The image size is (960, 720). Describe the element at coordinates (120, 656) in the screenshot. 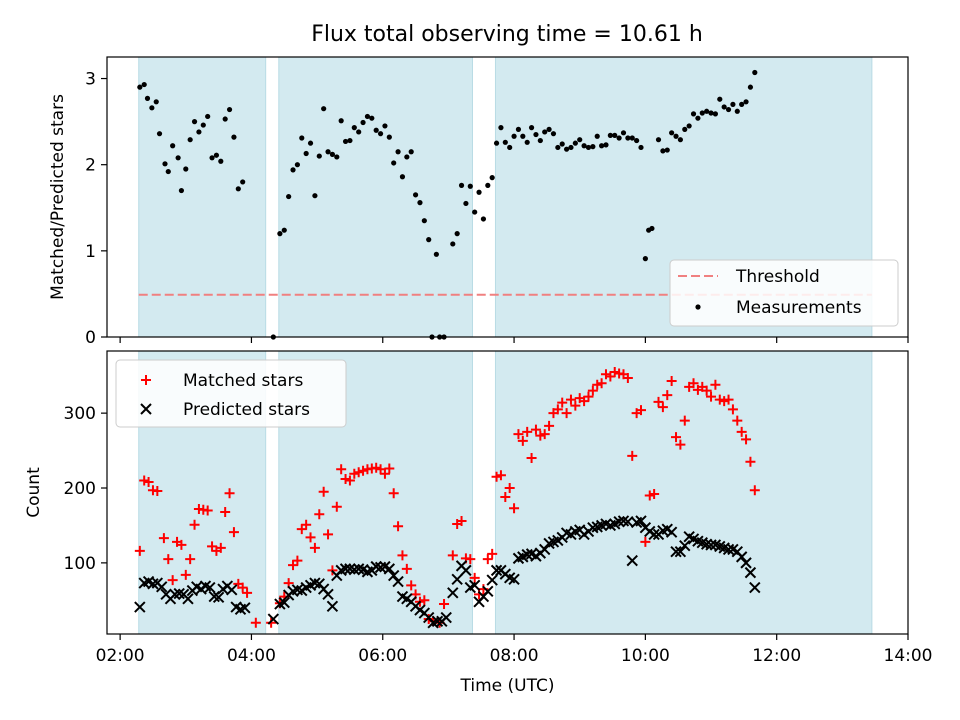

I see `x-tick-label: 02:00` at that location.